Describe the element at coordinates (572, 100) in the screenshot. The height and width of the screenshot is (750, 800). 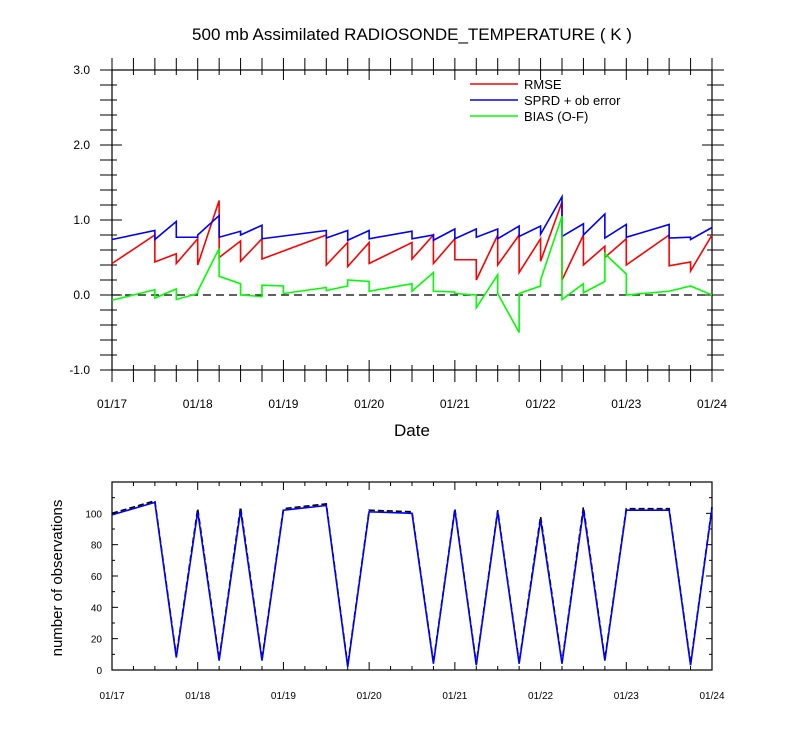
I see `legend-label: SPRD + ob error` at that location.